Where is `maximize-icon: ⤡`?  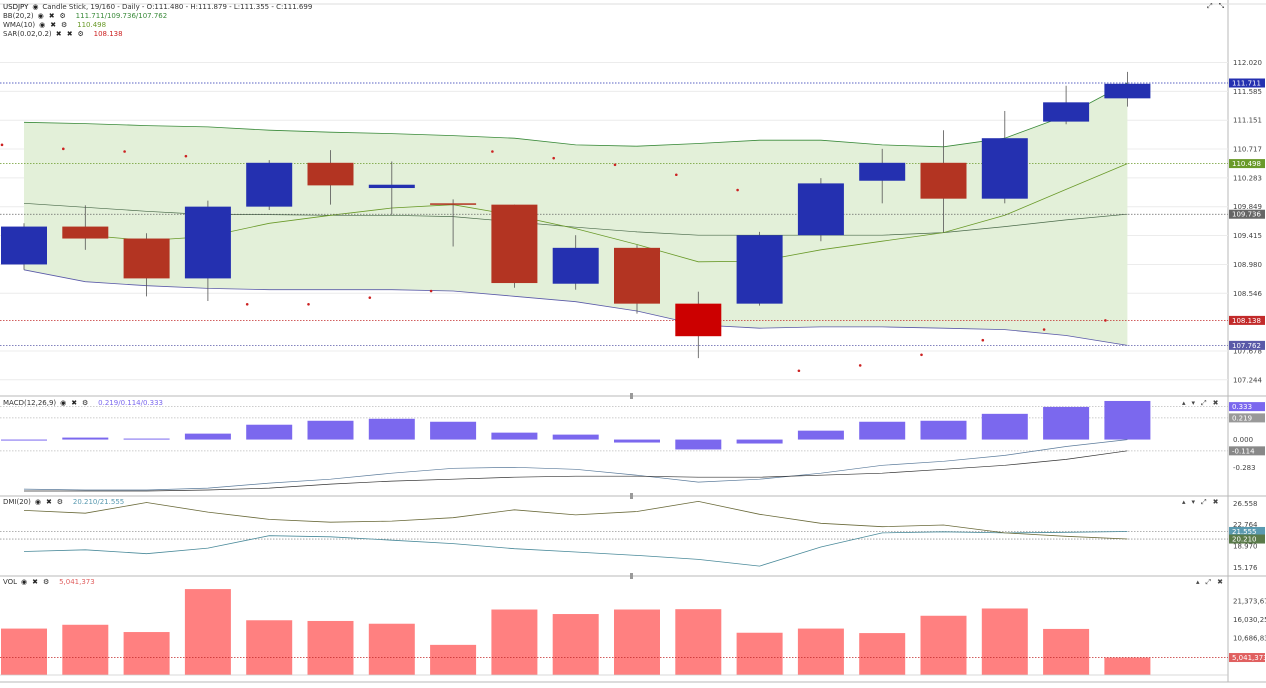
maximize-icon: ⤡ is located at coordinates (1221, 6).